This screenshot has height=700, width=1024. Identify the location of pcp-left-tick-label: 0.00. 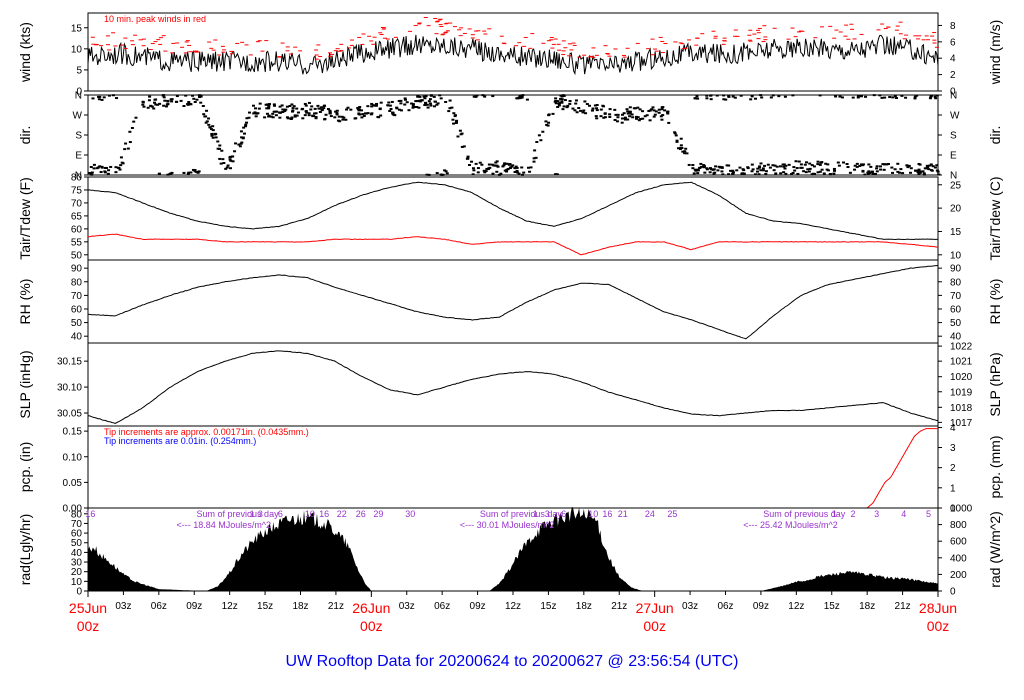
(73, 509).